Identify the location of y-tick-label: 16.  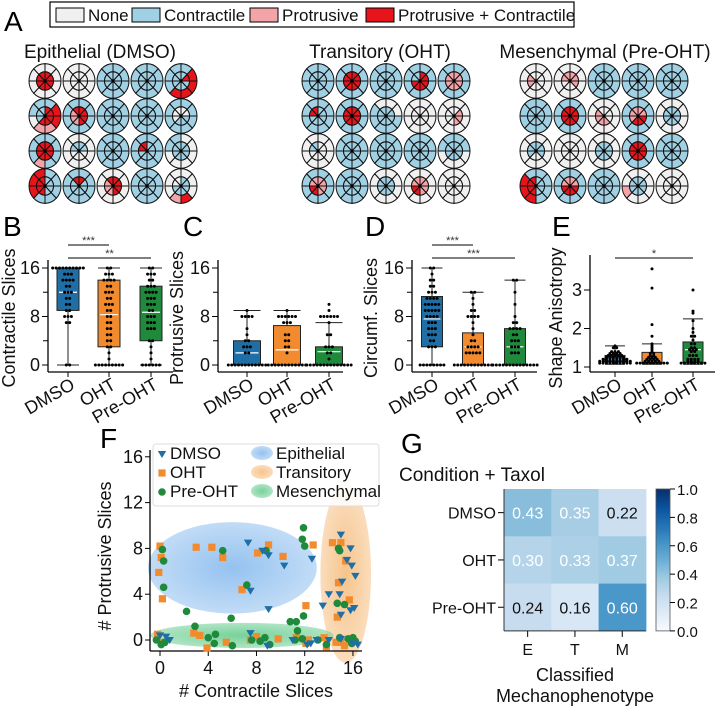
(30, 268).